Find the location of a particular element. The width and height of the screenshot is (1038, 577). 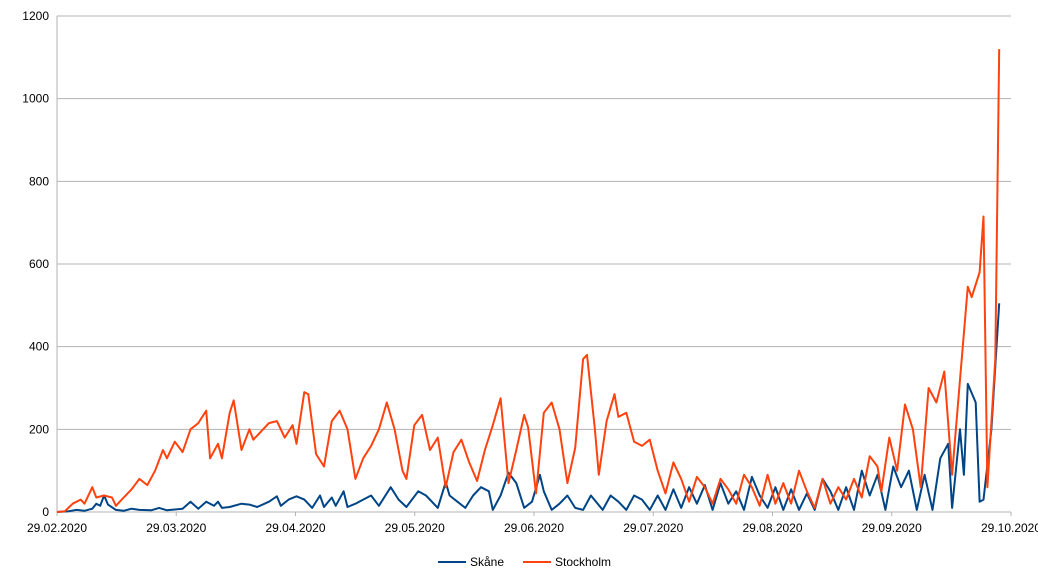

y-tick-label: 800 is located at coordinates (39, 181).